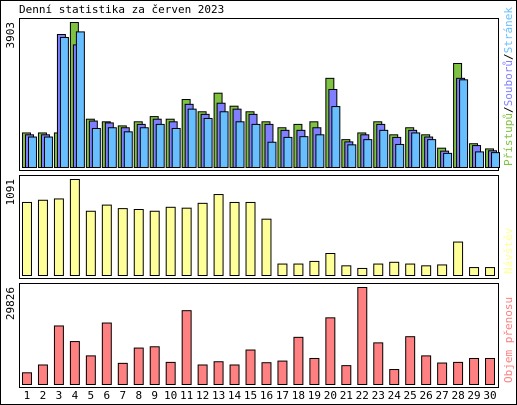  What do you see at coordinates (489, 395) in the screenshot?
I see `day-label-30: 30` at bounding box center [489, 395].